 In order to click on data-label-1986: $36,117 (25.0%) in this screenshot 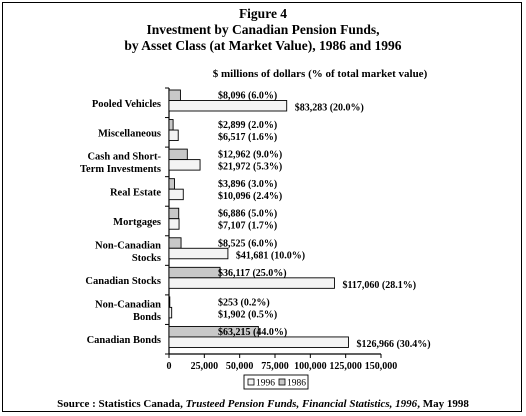, I will do `click(252, 273)`.